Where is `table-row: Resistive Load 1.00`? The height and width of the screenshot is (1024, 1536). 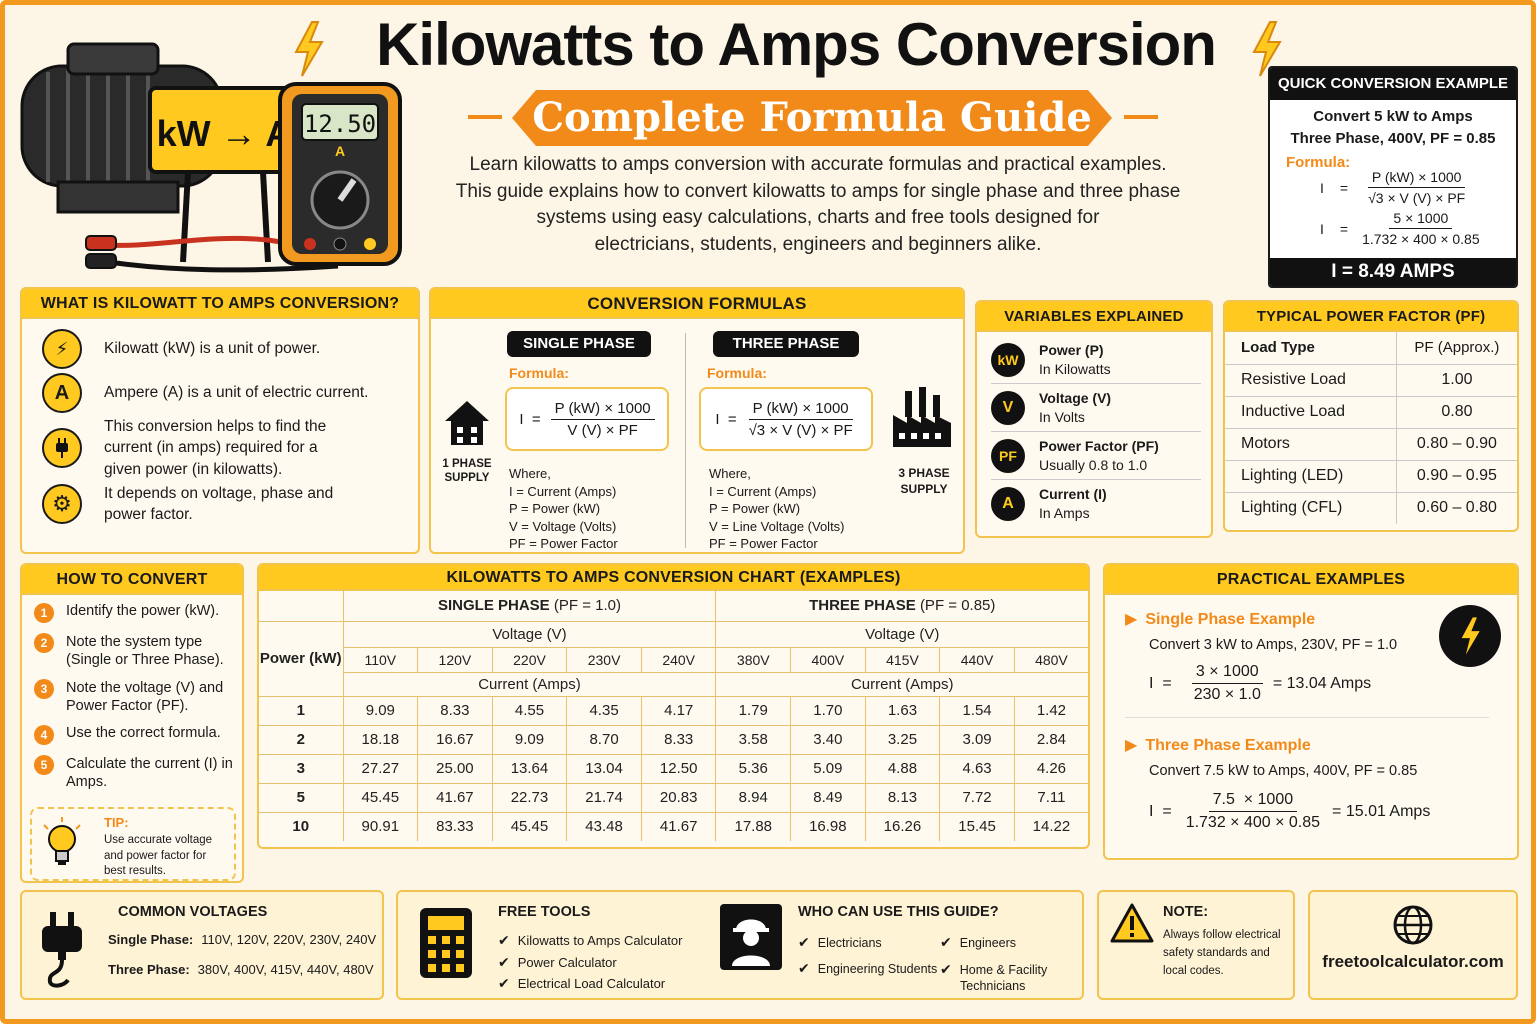 table-row: Resistive Load 1.00 is located at coordinates (1371, 380).